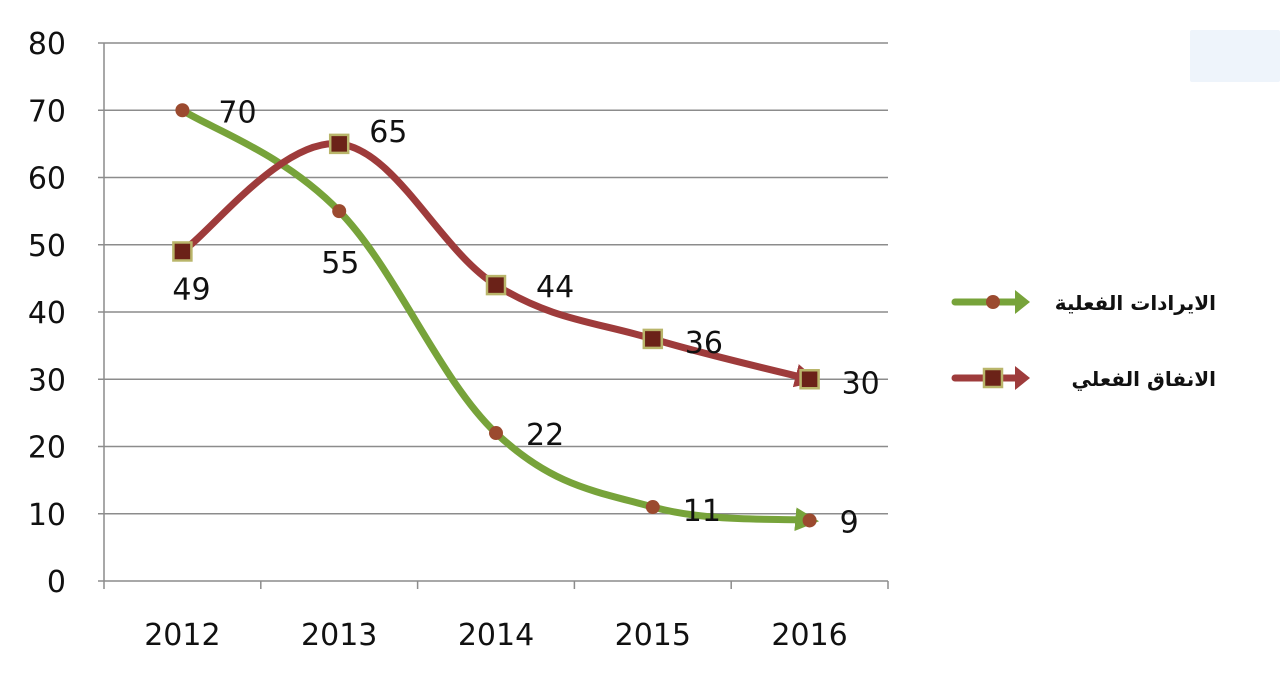  Describe the element at coordinates (809, 635) in the screenshot. I see `x-tick-label: 2016` at that location.